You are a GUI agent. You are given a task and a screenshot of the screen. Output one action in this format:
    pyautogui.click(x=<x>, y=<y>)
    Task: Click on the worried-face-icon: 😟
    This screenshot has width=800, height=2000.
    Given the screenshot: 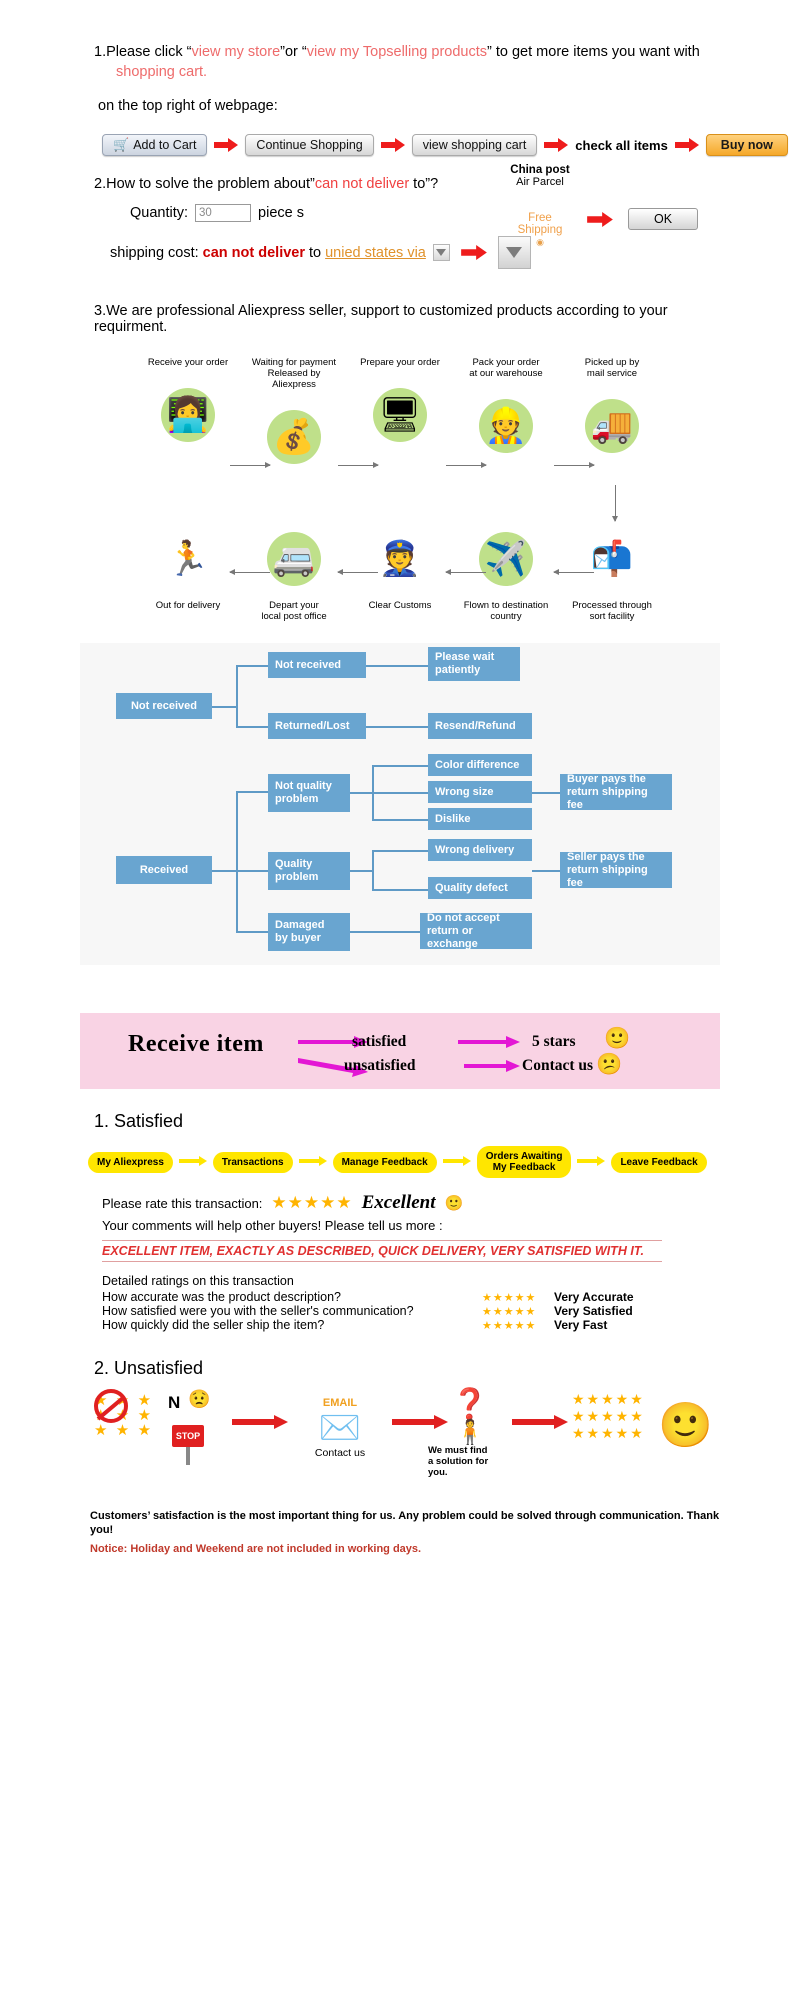 What is the action you would take?
    pyautogui.click(x=199, y=1399)
    